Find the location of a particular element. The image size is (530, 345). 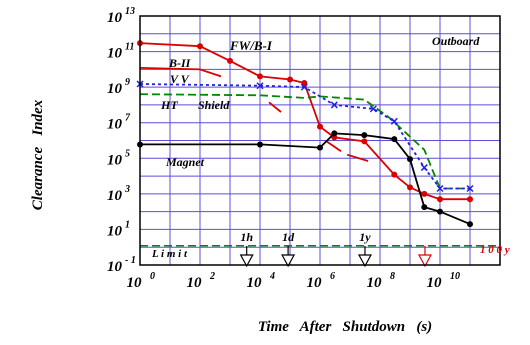

series-b2_segments2 is located at coordinates (333, 145).